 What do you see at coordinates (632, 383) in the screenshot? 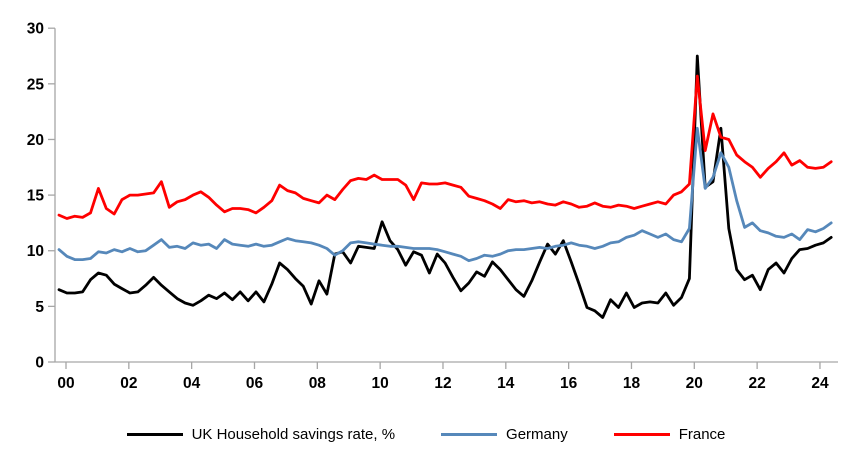
I see `svg-text: 18` at bounding box center [632, 383].